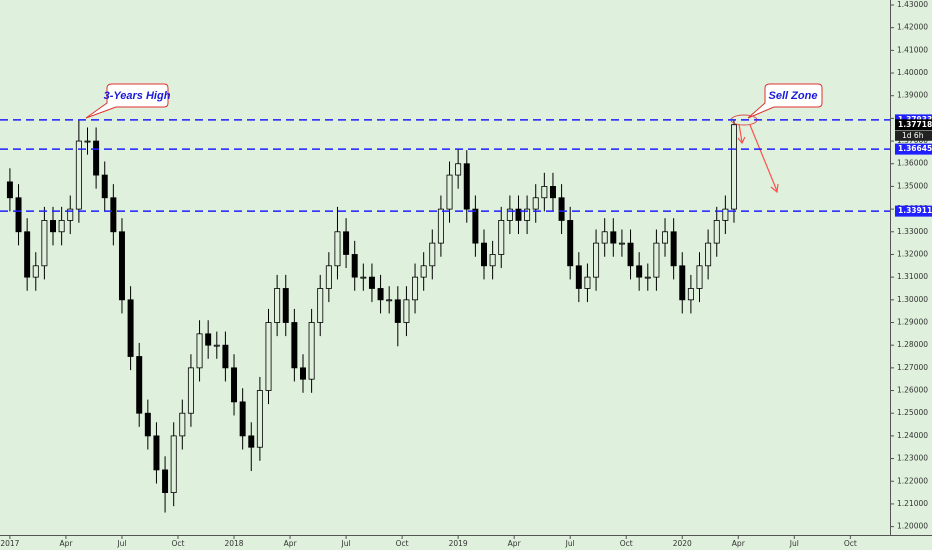 This screenshot has width=932, height=550. Describe the element at coordinates (913, 125) in the screenshot. I see `last-price-box` at that location.